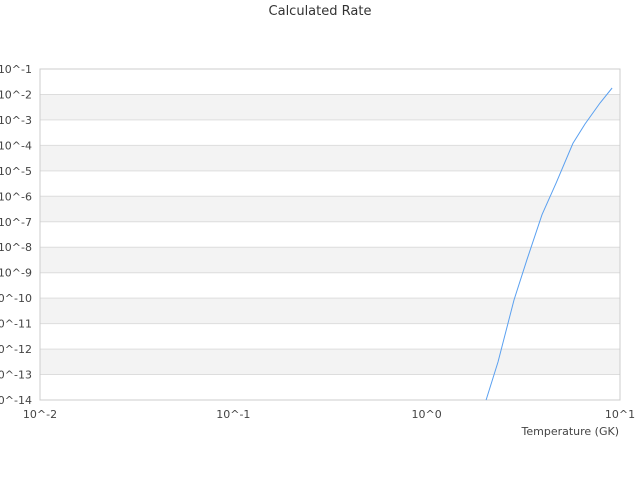  I want to click on y-tick-label: 10^-11, so click(16, 324).